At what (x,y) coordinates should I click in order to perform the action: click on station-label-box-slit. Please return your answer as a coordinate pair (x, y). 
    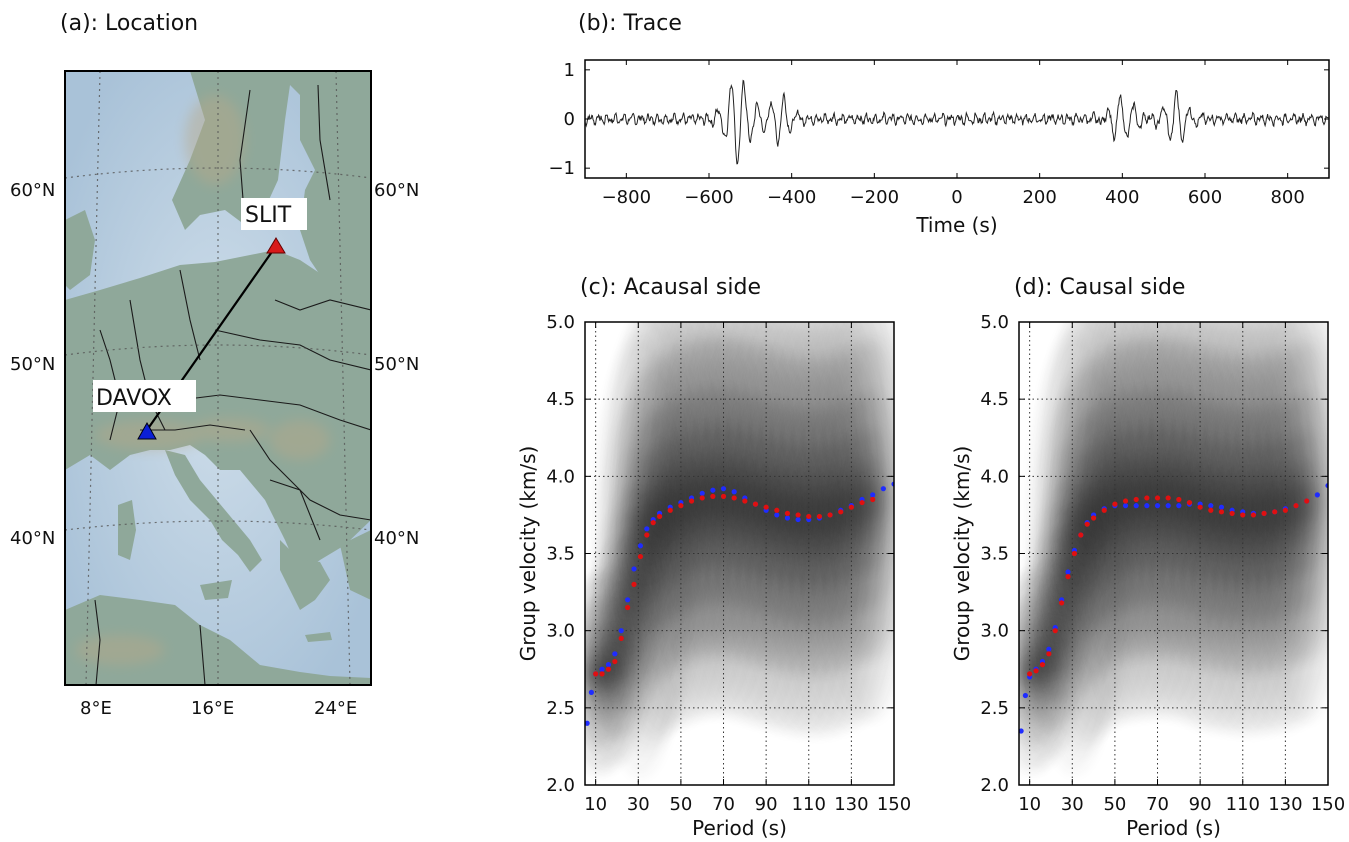
    Looking at the image, I should click on (274, 214).